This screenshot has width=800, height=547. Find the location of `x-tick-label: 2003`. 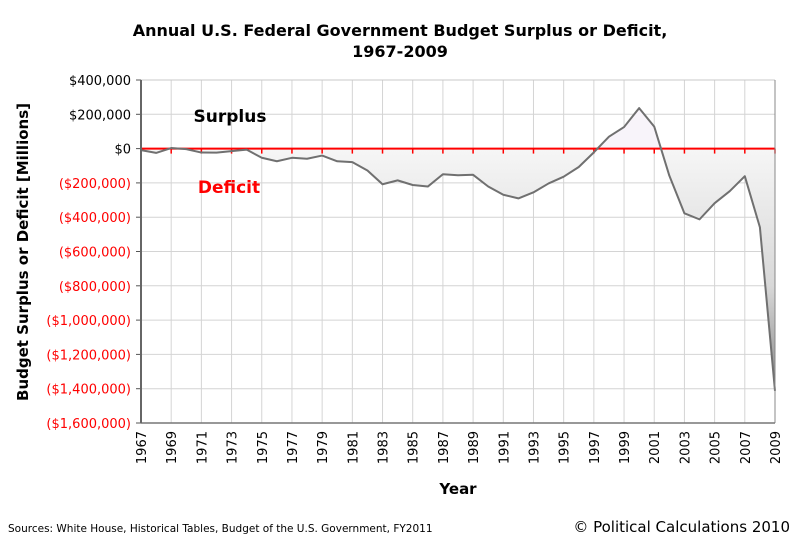

x-tick-label: 2003 is located at coordinates (685, 447).